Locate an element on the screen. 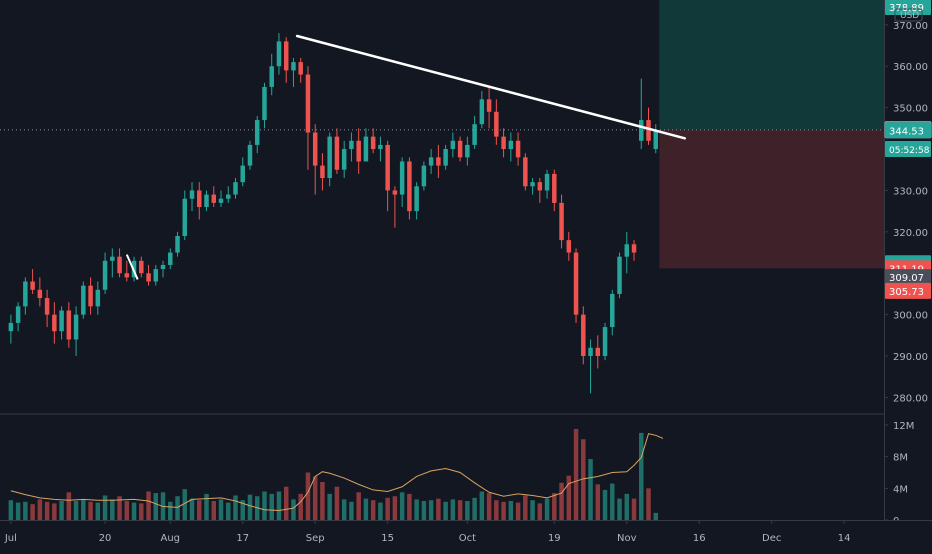  time-tick-label: 16 is located at coordinates (699, 538).